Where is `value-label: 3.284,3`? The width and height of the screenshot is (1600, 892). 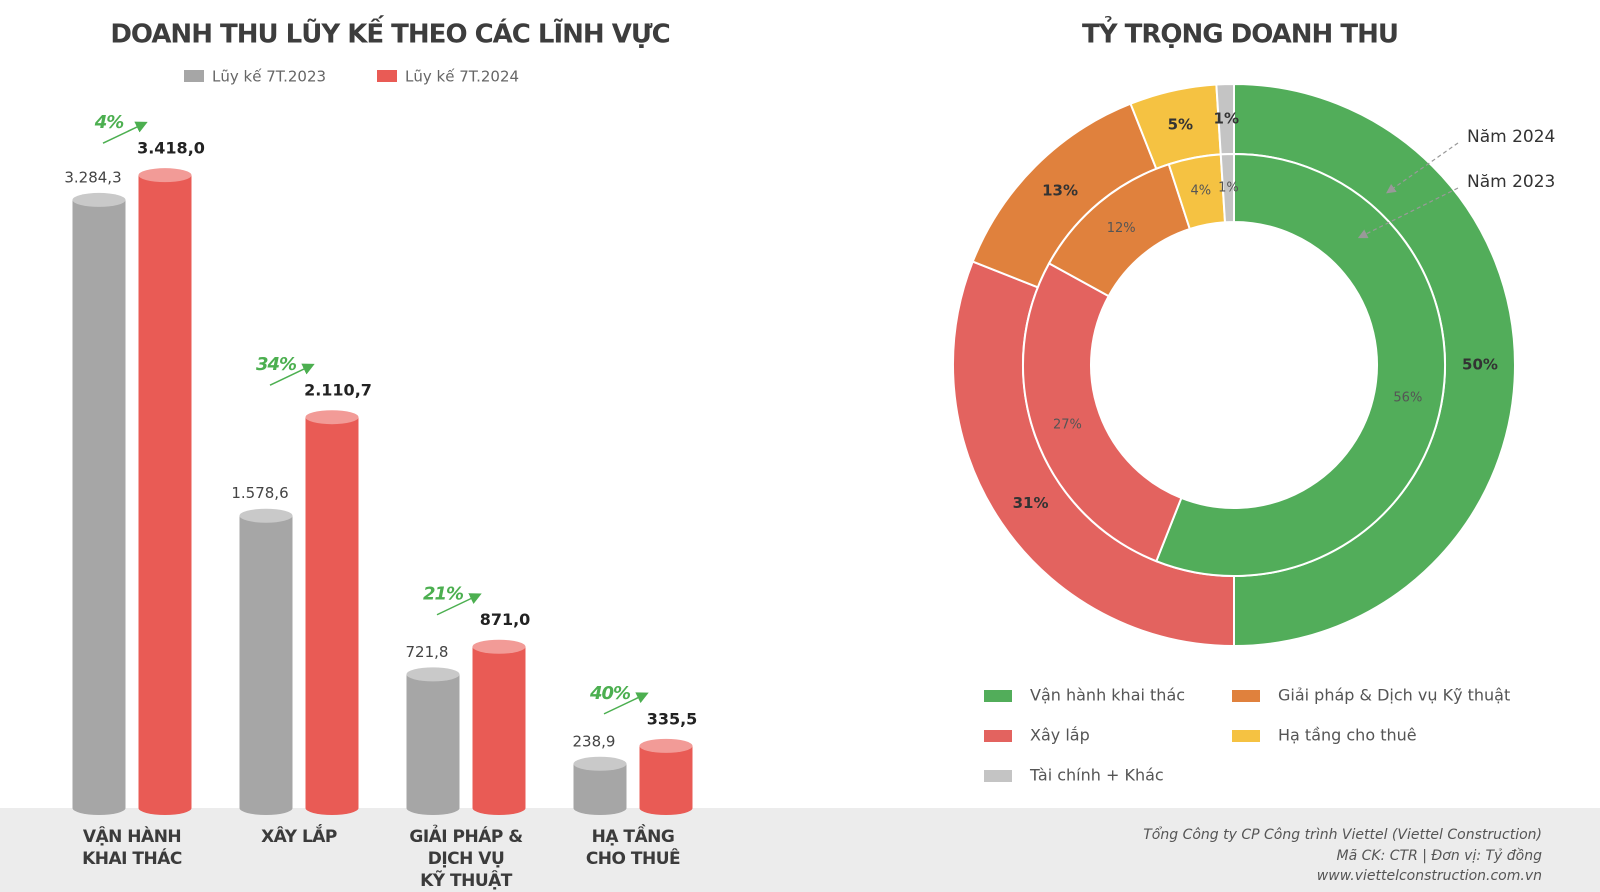
value-label: 3.284,3 is located at coordinates (92, 177).